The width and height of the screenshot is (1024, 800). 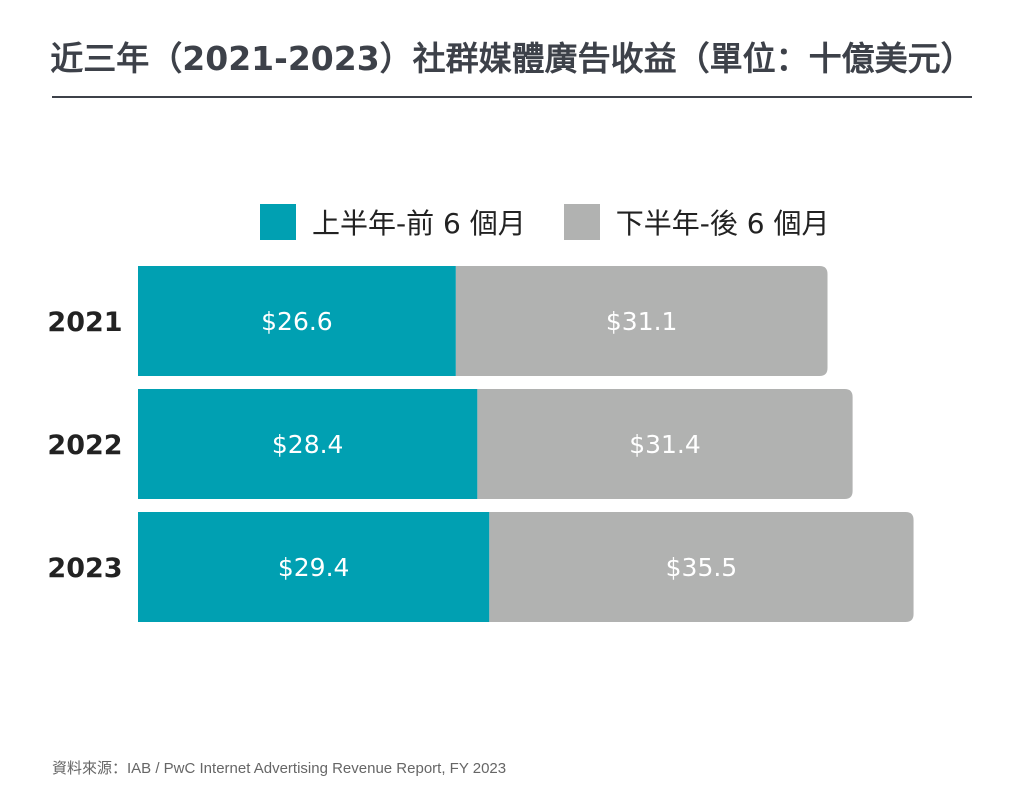 I want to click on title-divider, so click(x=512, y=97).